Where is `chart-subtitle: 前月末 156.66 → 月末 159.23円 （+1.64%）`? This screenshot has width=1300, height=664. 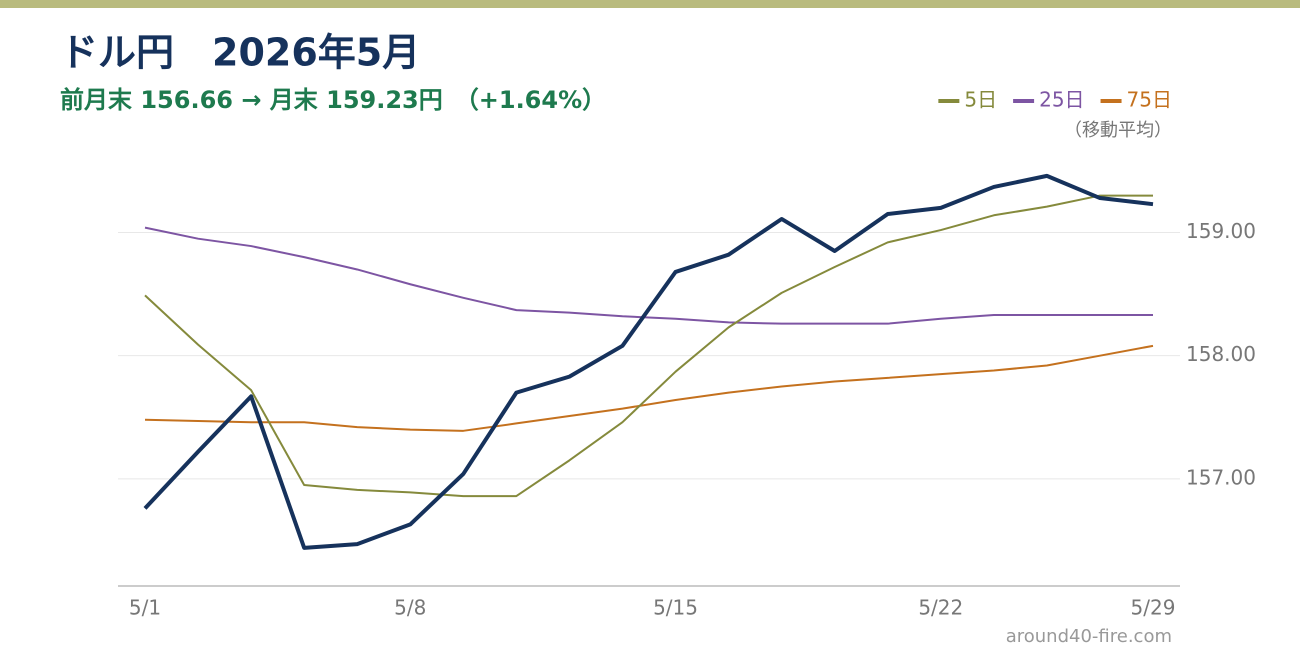
chart-subtitle: 前月末 156.66 → 月末 159.23円 （+1.64%） is located at coordinates (333, 100).